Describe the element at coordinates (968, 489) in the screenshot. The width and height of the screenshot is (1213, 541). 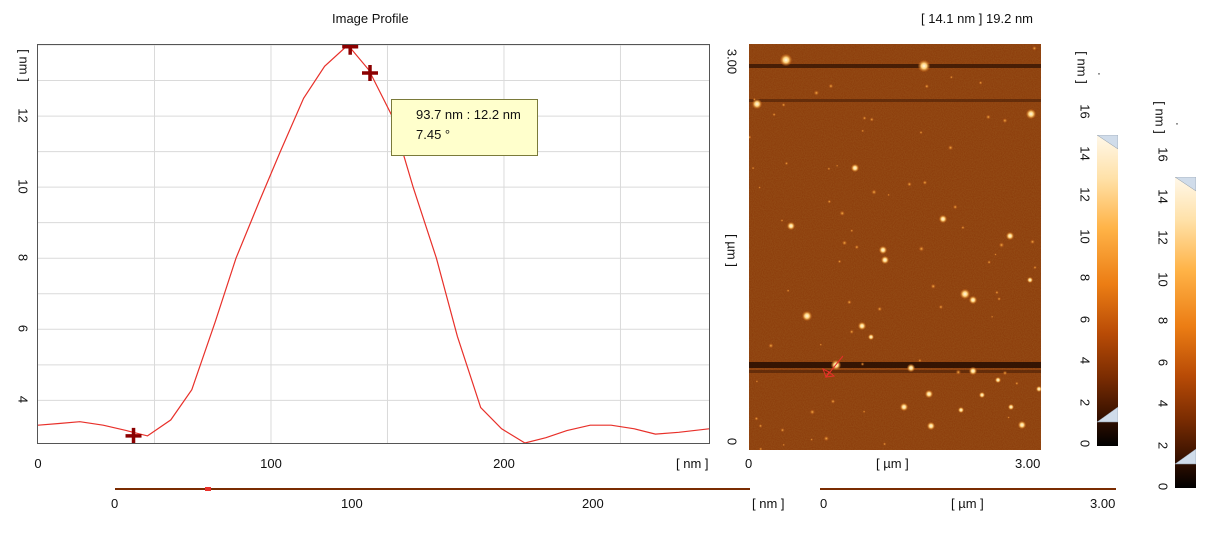
I see `bottom-scrollbar-right` at that location.